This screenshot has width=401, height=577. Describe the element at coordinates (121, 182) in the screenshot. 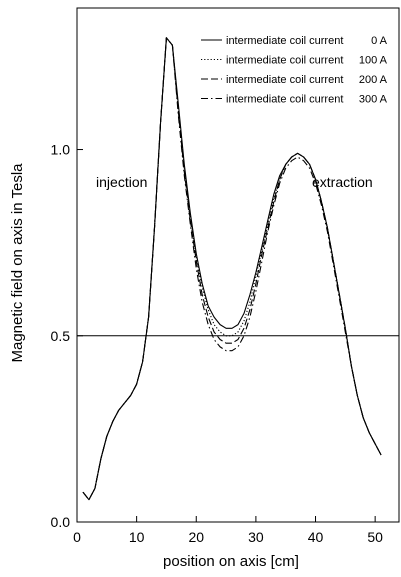

I see `annotation-injection: injection` at that location.